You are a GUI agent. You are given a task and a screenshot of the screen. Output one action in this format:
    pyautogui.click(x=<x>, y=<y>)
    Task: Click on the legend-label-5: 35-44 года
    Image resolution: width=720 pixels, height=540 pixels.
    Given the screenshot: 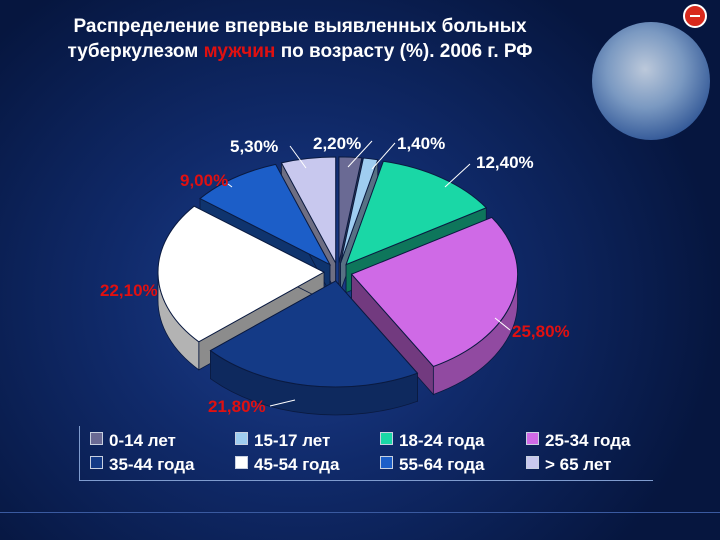 What is the action you would take?
    pyautogui.click(x=152, y=464)
    